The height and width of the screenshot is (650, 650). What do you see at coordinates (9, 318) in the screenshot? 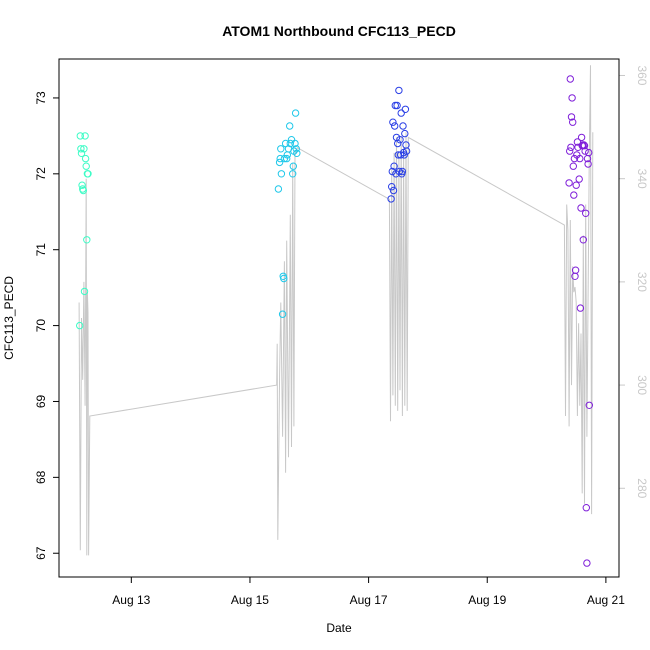
I see `y-axis-label: CFC113_PECD` at bounding box center [9, 318].